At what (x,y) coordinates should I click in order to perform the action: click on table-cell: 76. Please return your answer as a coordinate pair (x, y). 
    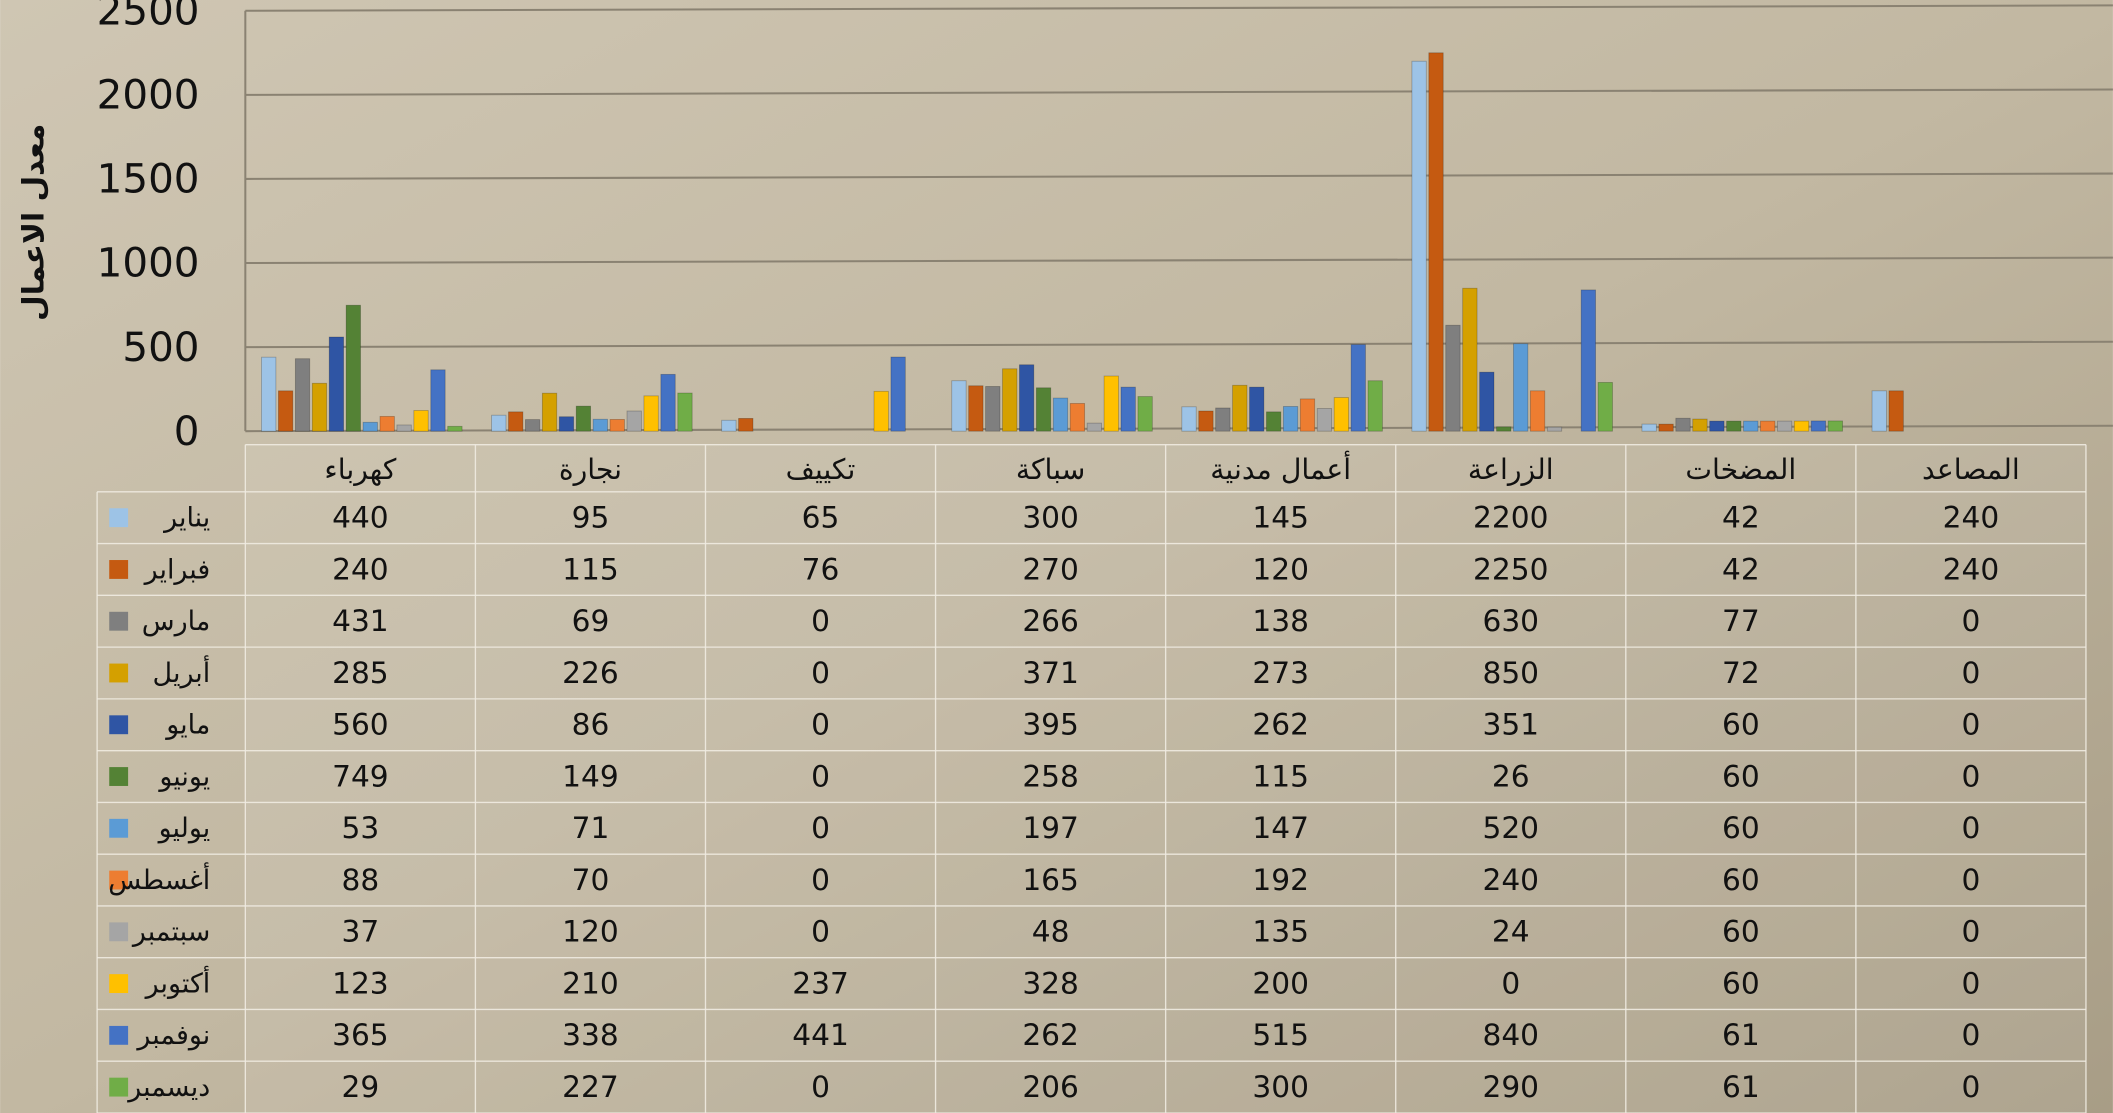
    Looking at the image, I should click on (821, 568).